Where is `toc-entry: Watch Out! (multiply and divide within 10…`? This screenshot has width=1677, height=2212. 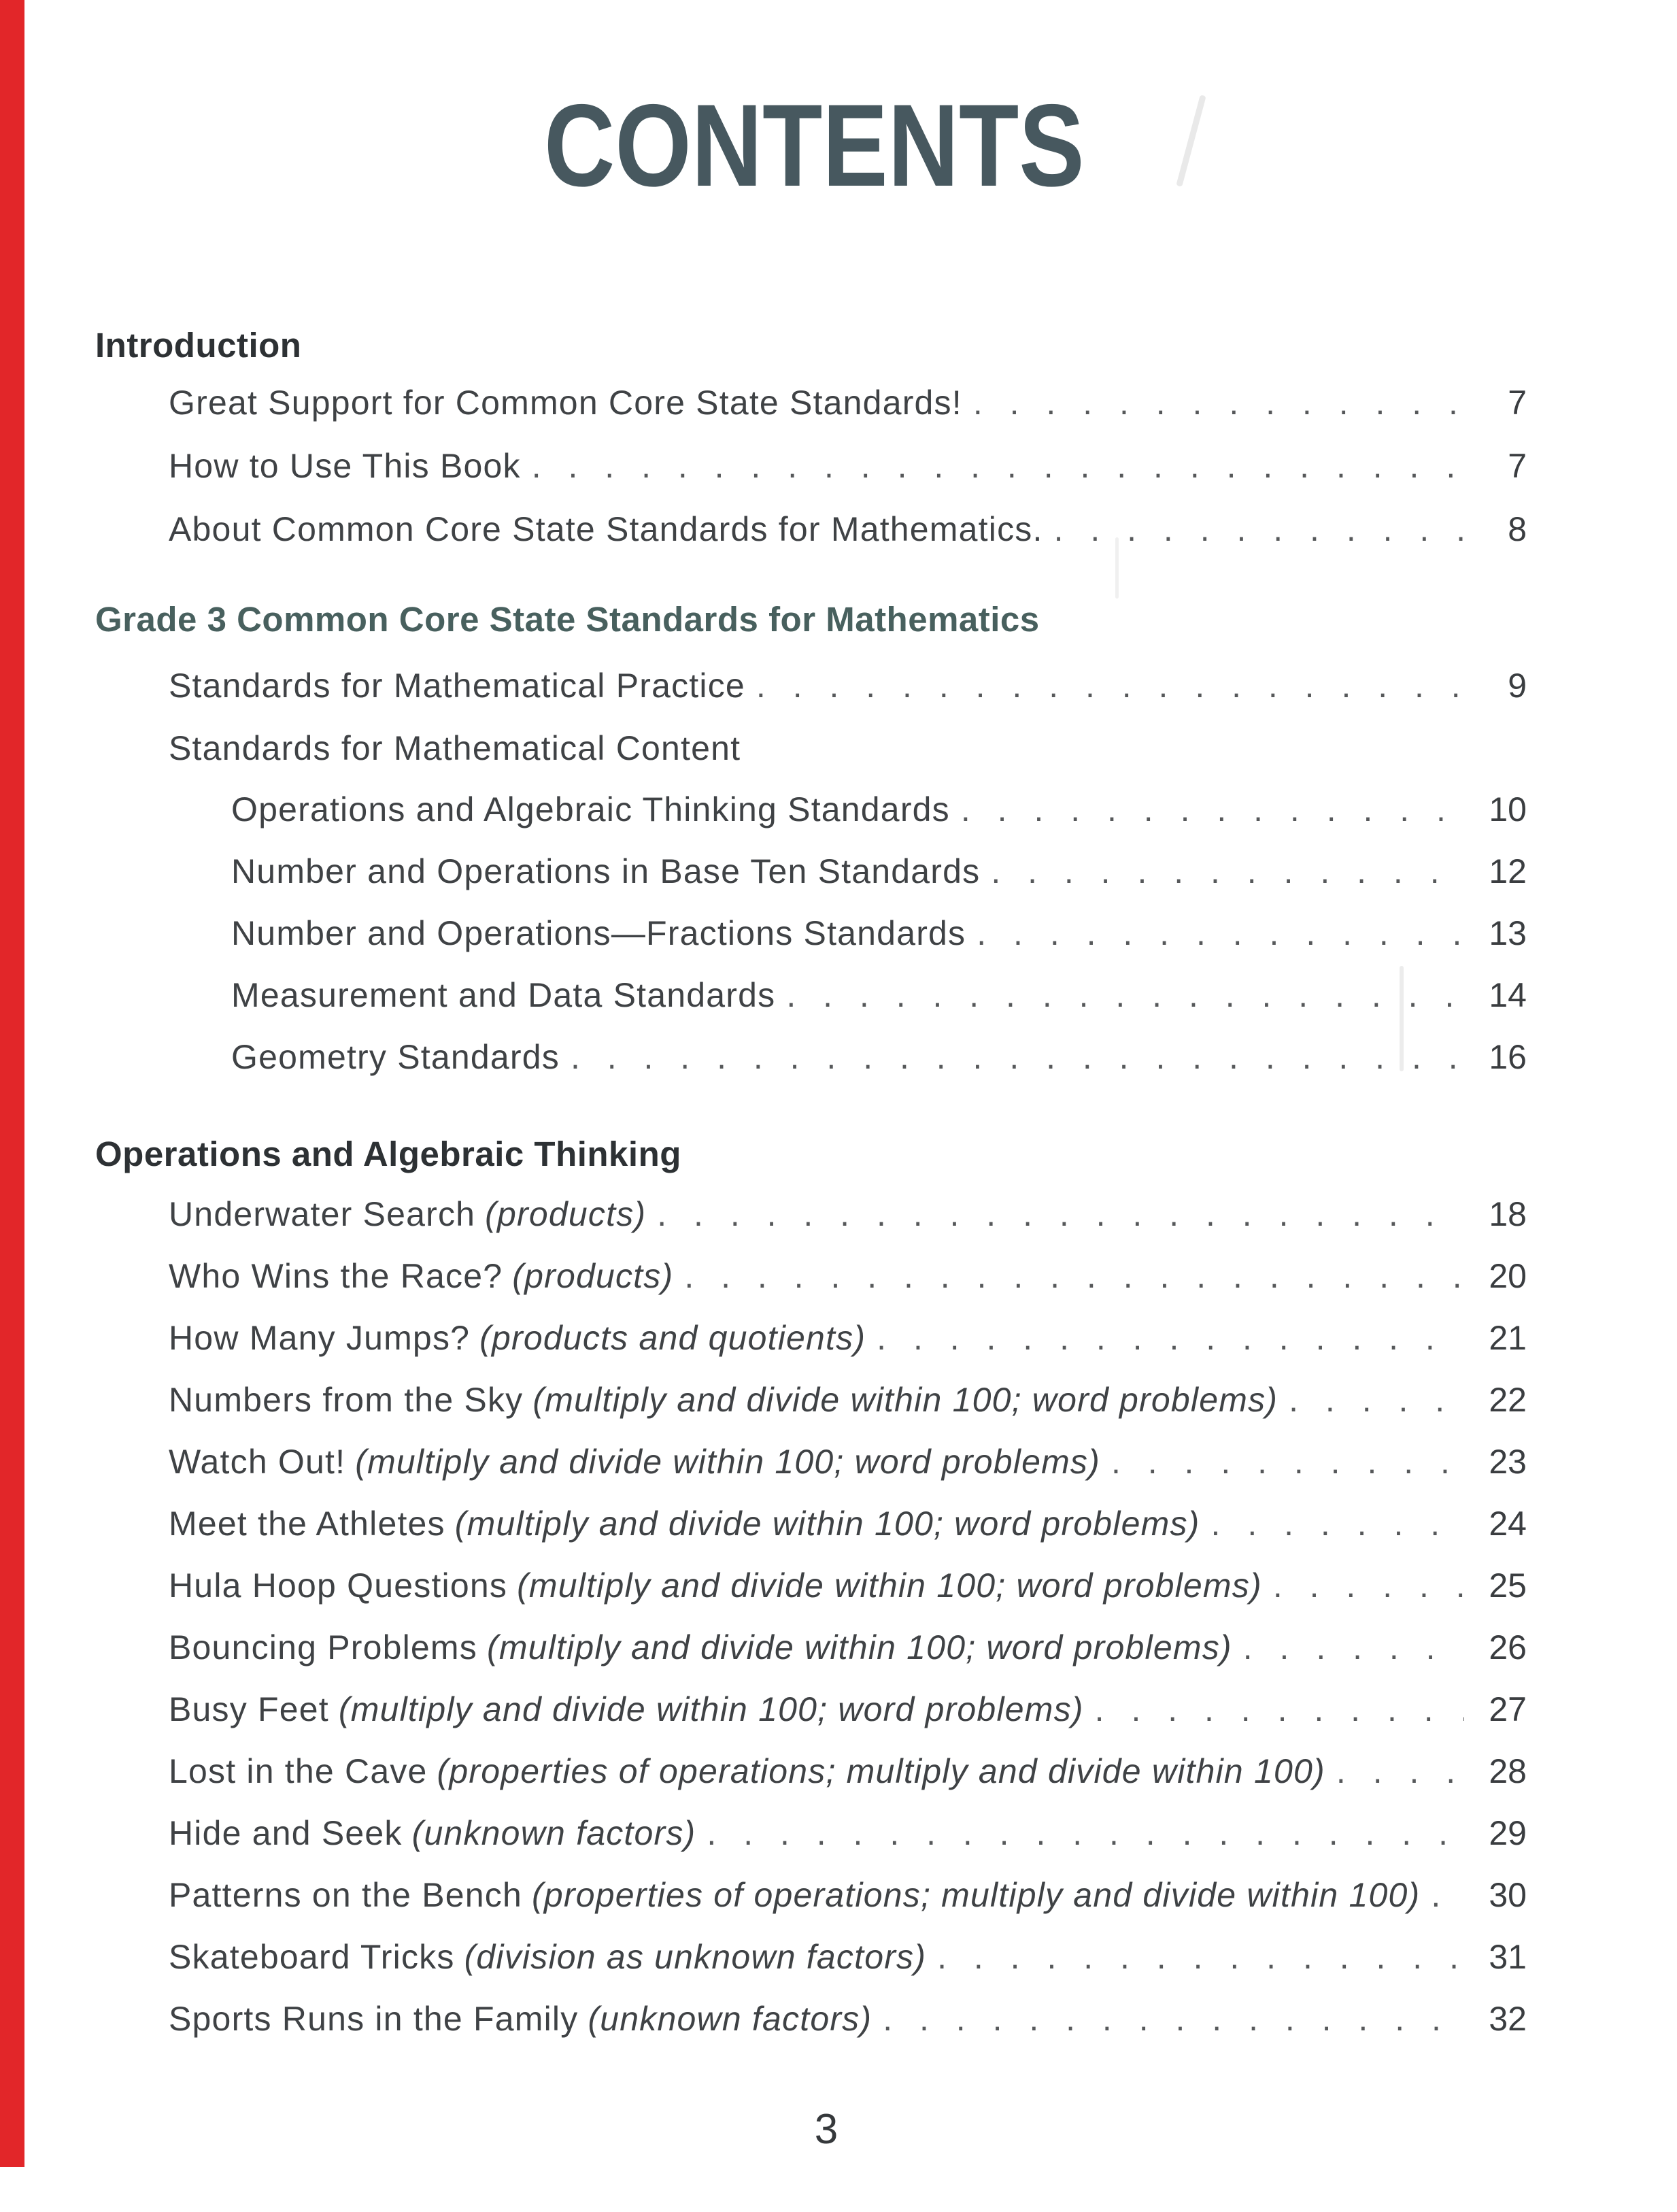
toc-entry: Watch Out! (multiply and divide within 10… is located at coordinates (848, 1462).